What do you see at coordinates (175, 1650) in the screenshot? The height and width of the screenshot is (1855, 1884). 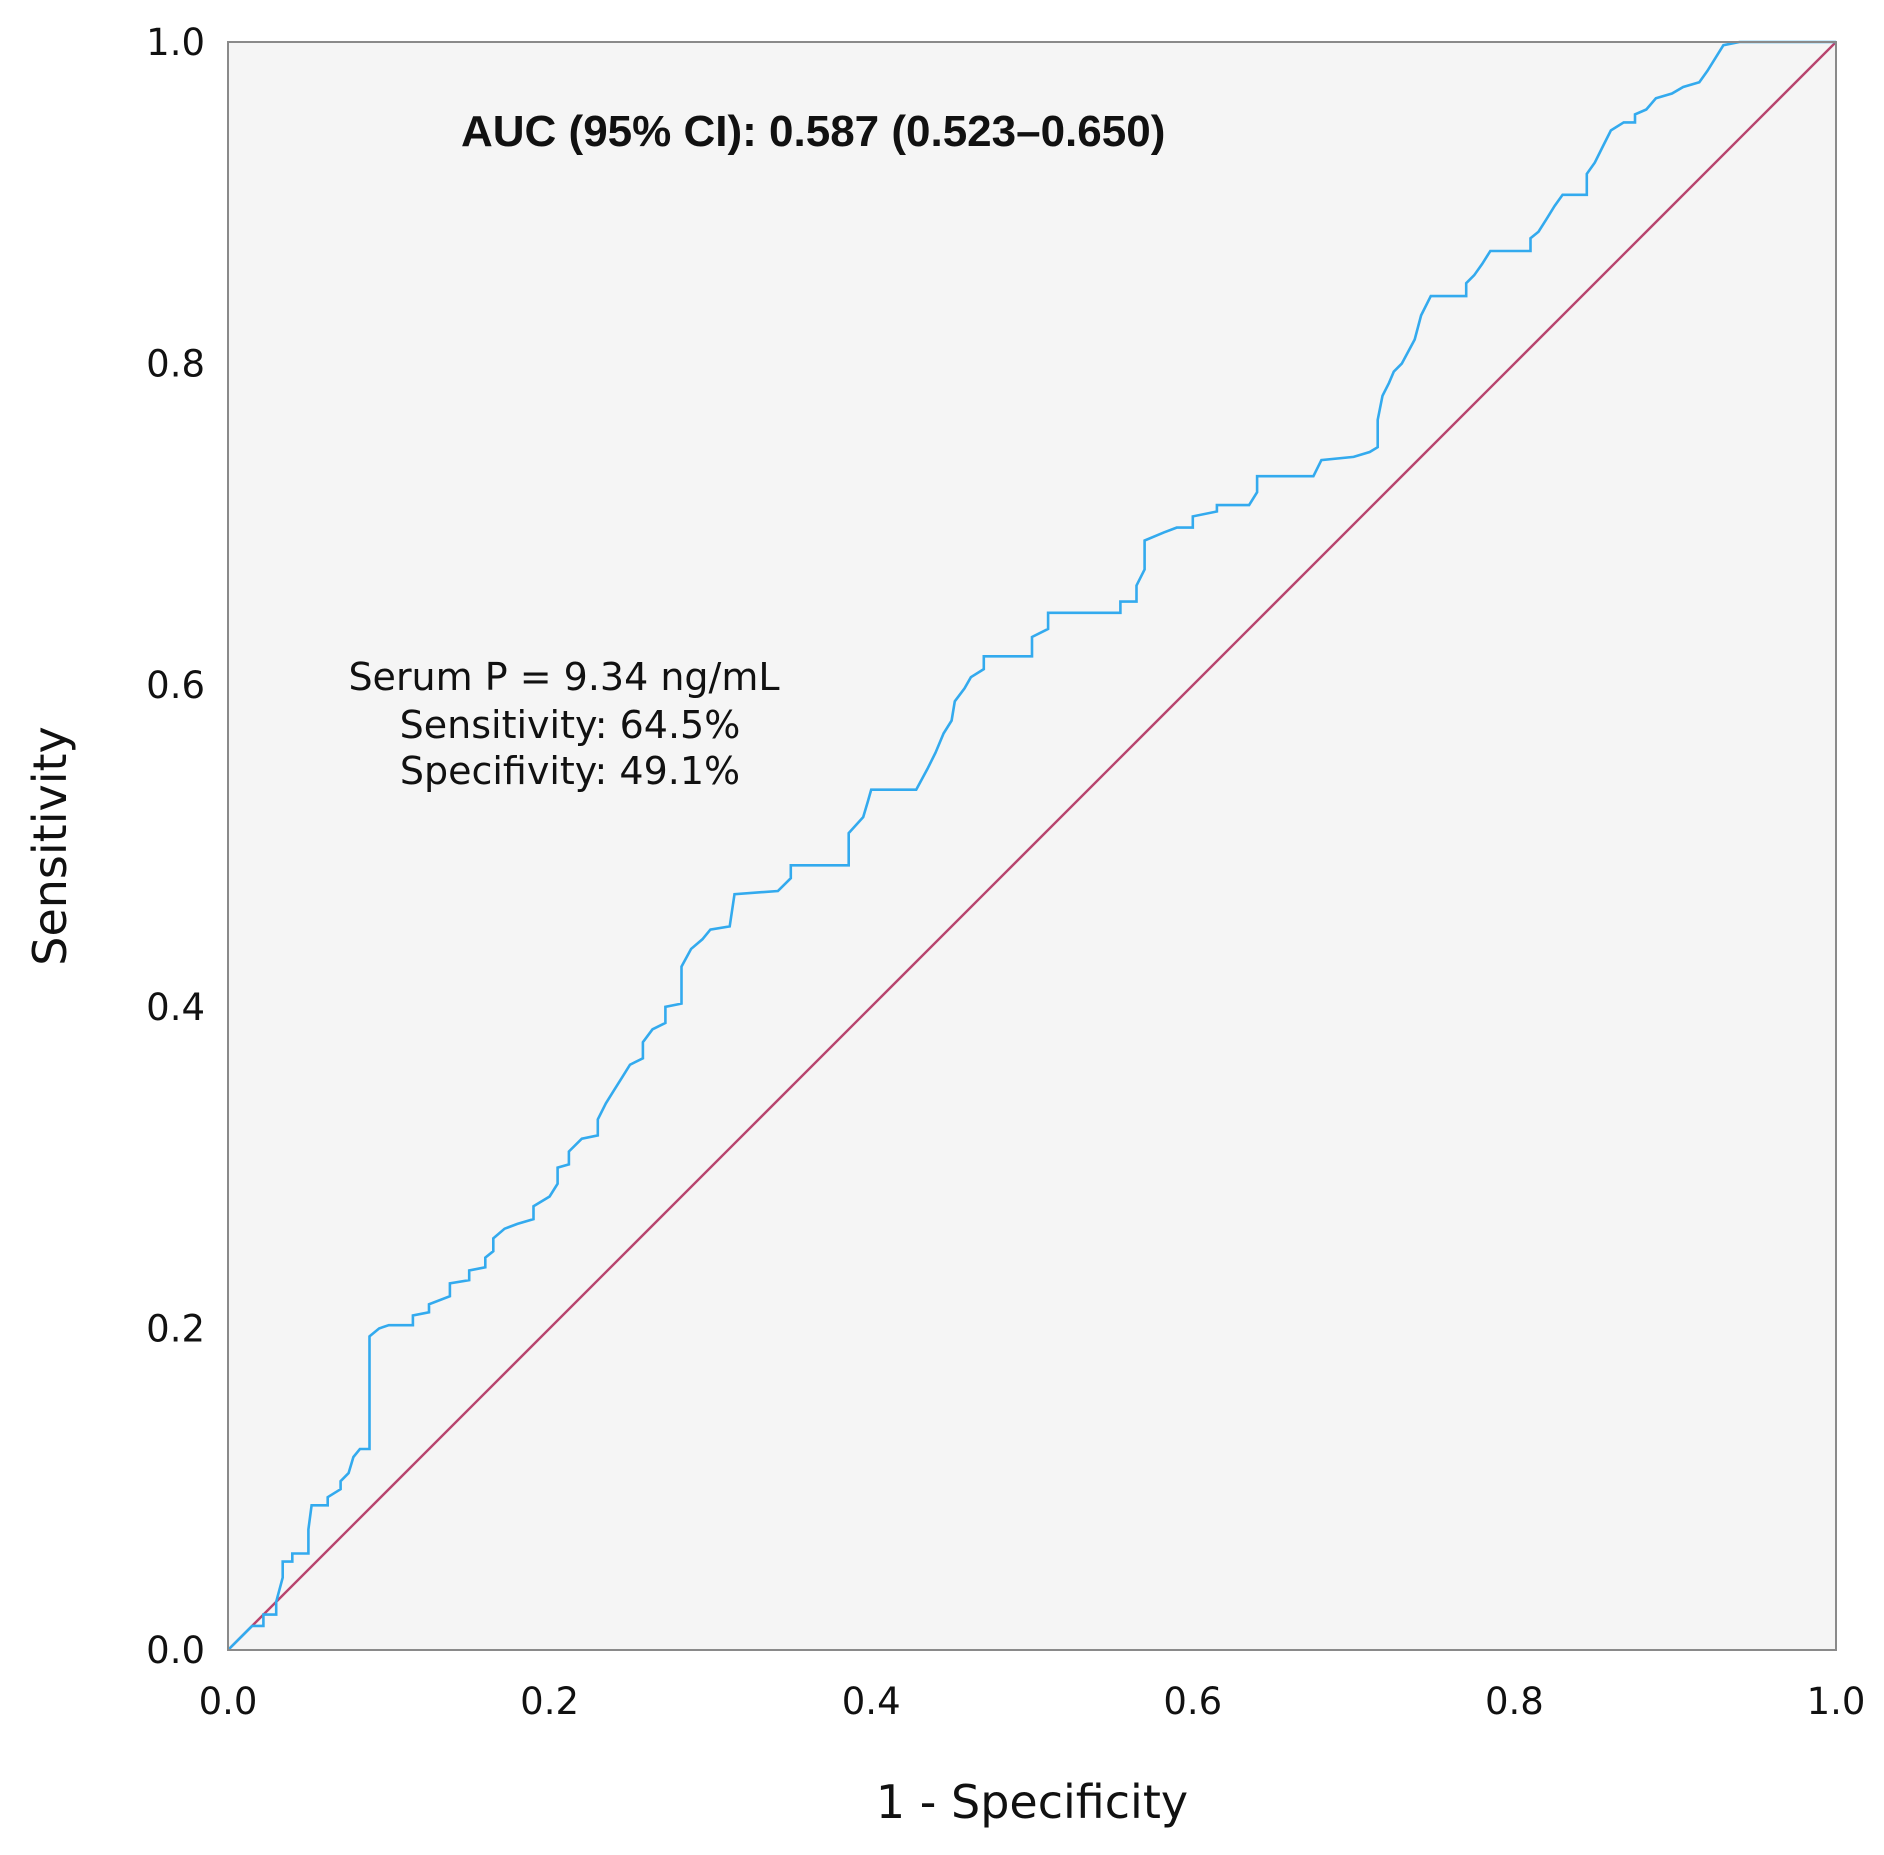 I see `y-tick-label: 0.0` at bounding box center [175, 1650].